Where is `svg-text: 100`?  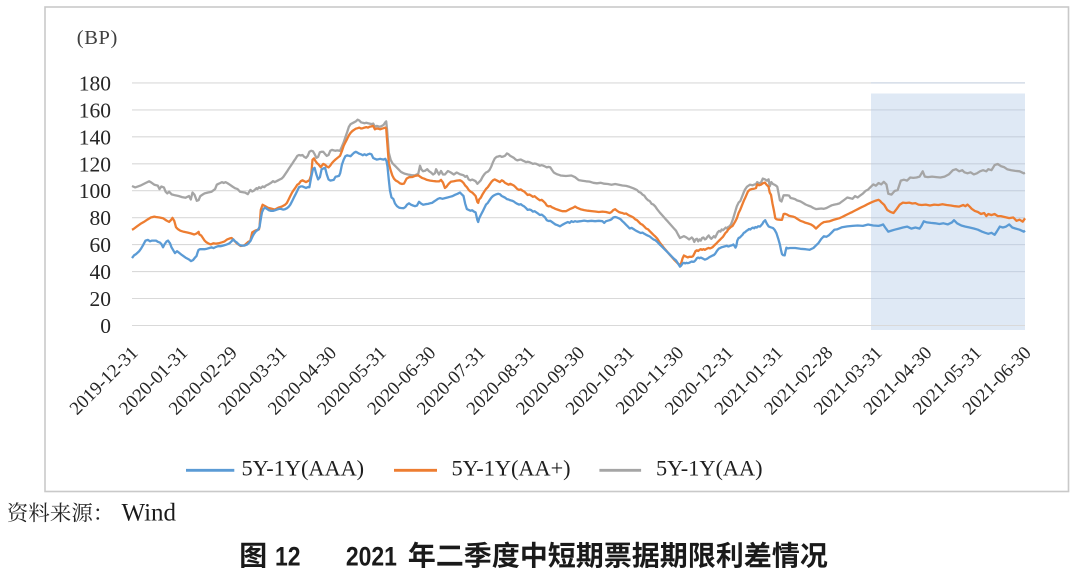
svg-text: 100 is located at coordinates (95, 191).